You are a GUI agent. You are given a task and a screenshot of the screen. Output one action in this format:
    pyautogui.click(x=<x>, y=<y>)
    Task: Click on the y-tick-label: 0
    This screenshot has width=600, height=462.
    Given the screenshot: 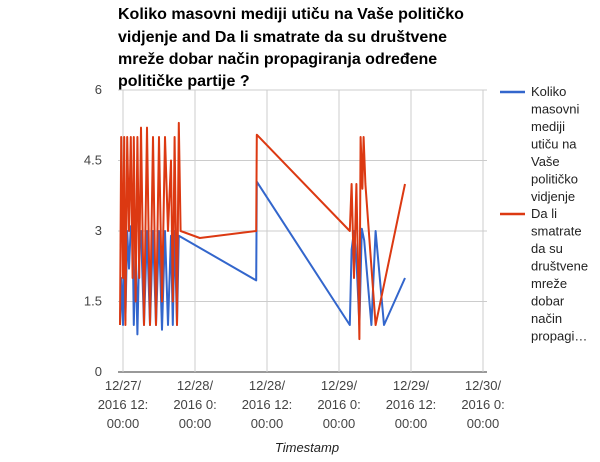 What is the action you would take?
    pyautogui.click(x=98, y=371)
    